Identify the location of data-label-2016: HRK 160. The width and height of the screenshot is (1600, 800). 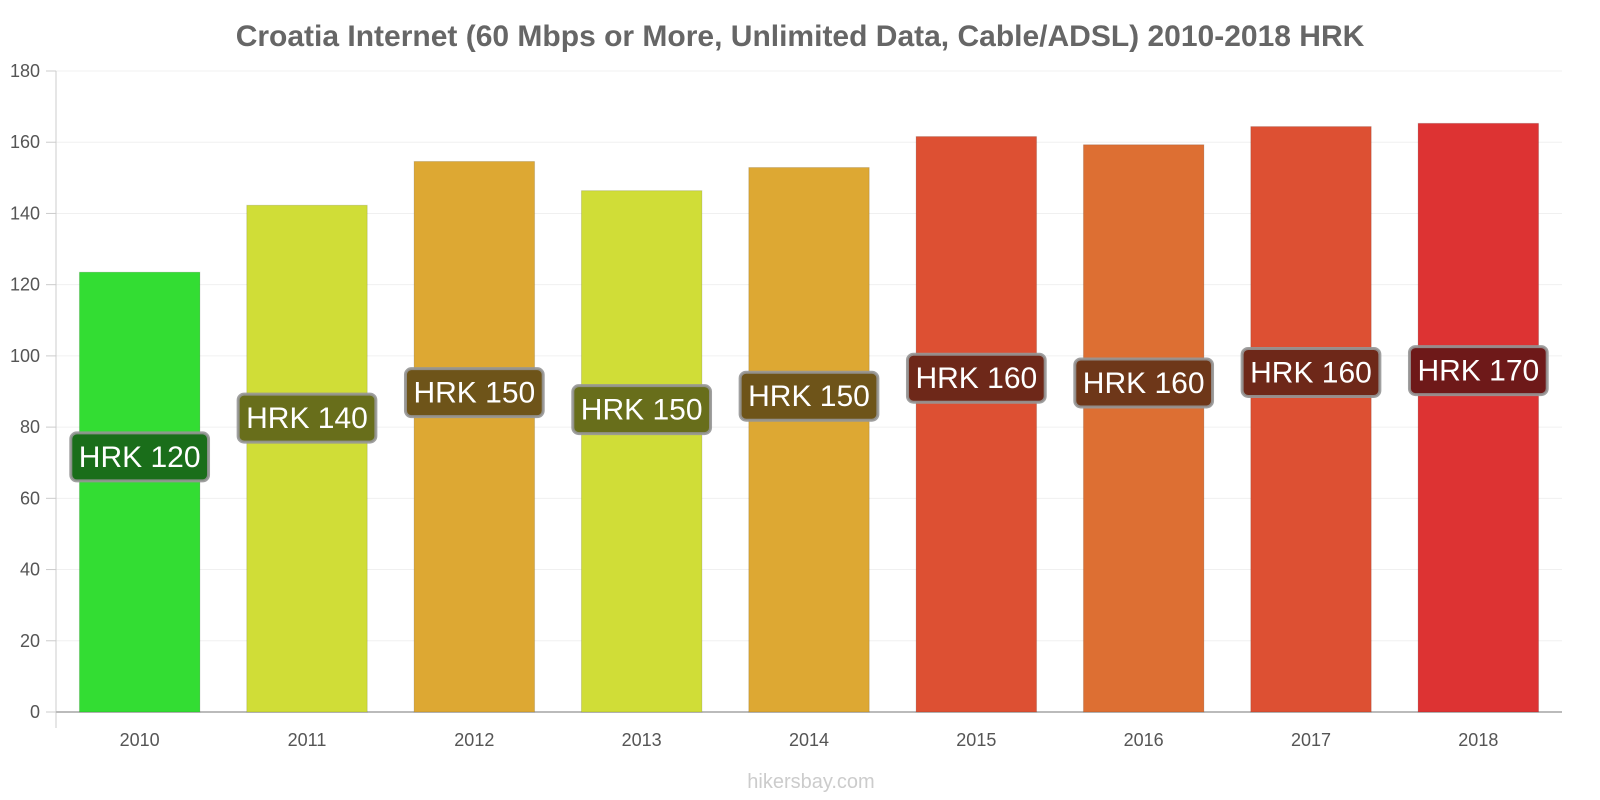
(1144, 383).